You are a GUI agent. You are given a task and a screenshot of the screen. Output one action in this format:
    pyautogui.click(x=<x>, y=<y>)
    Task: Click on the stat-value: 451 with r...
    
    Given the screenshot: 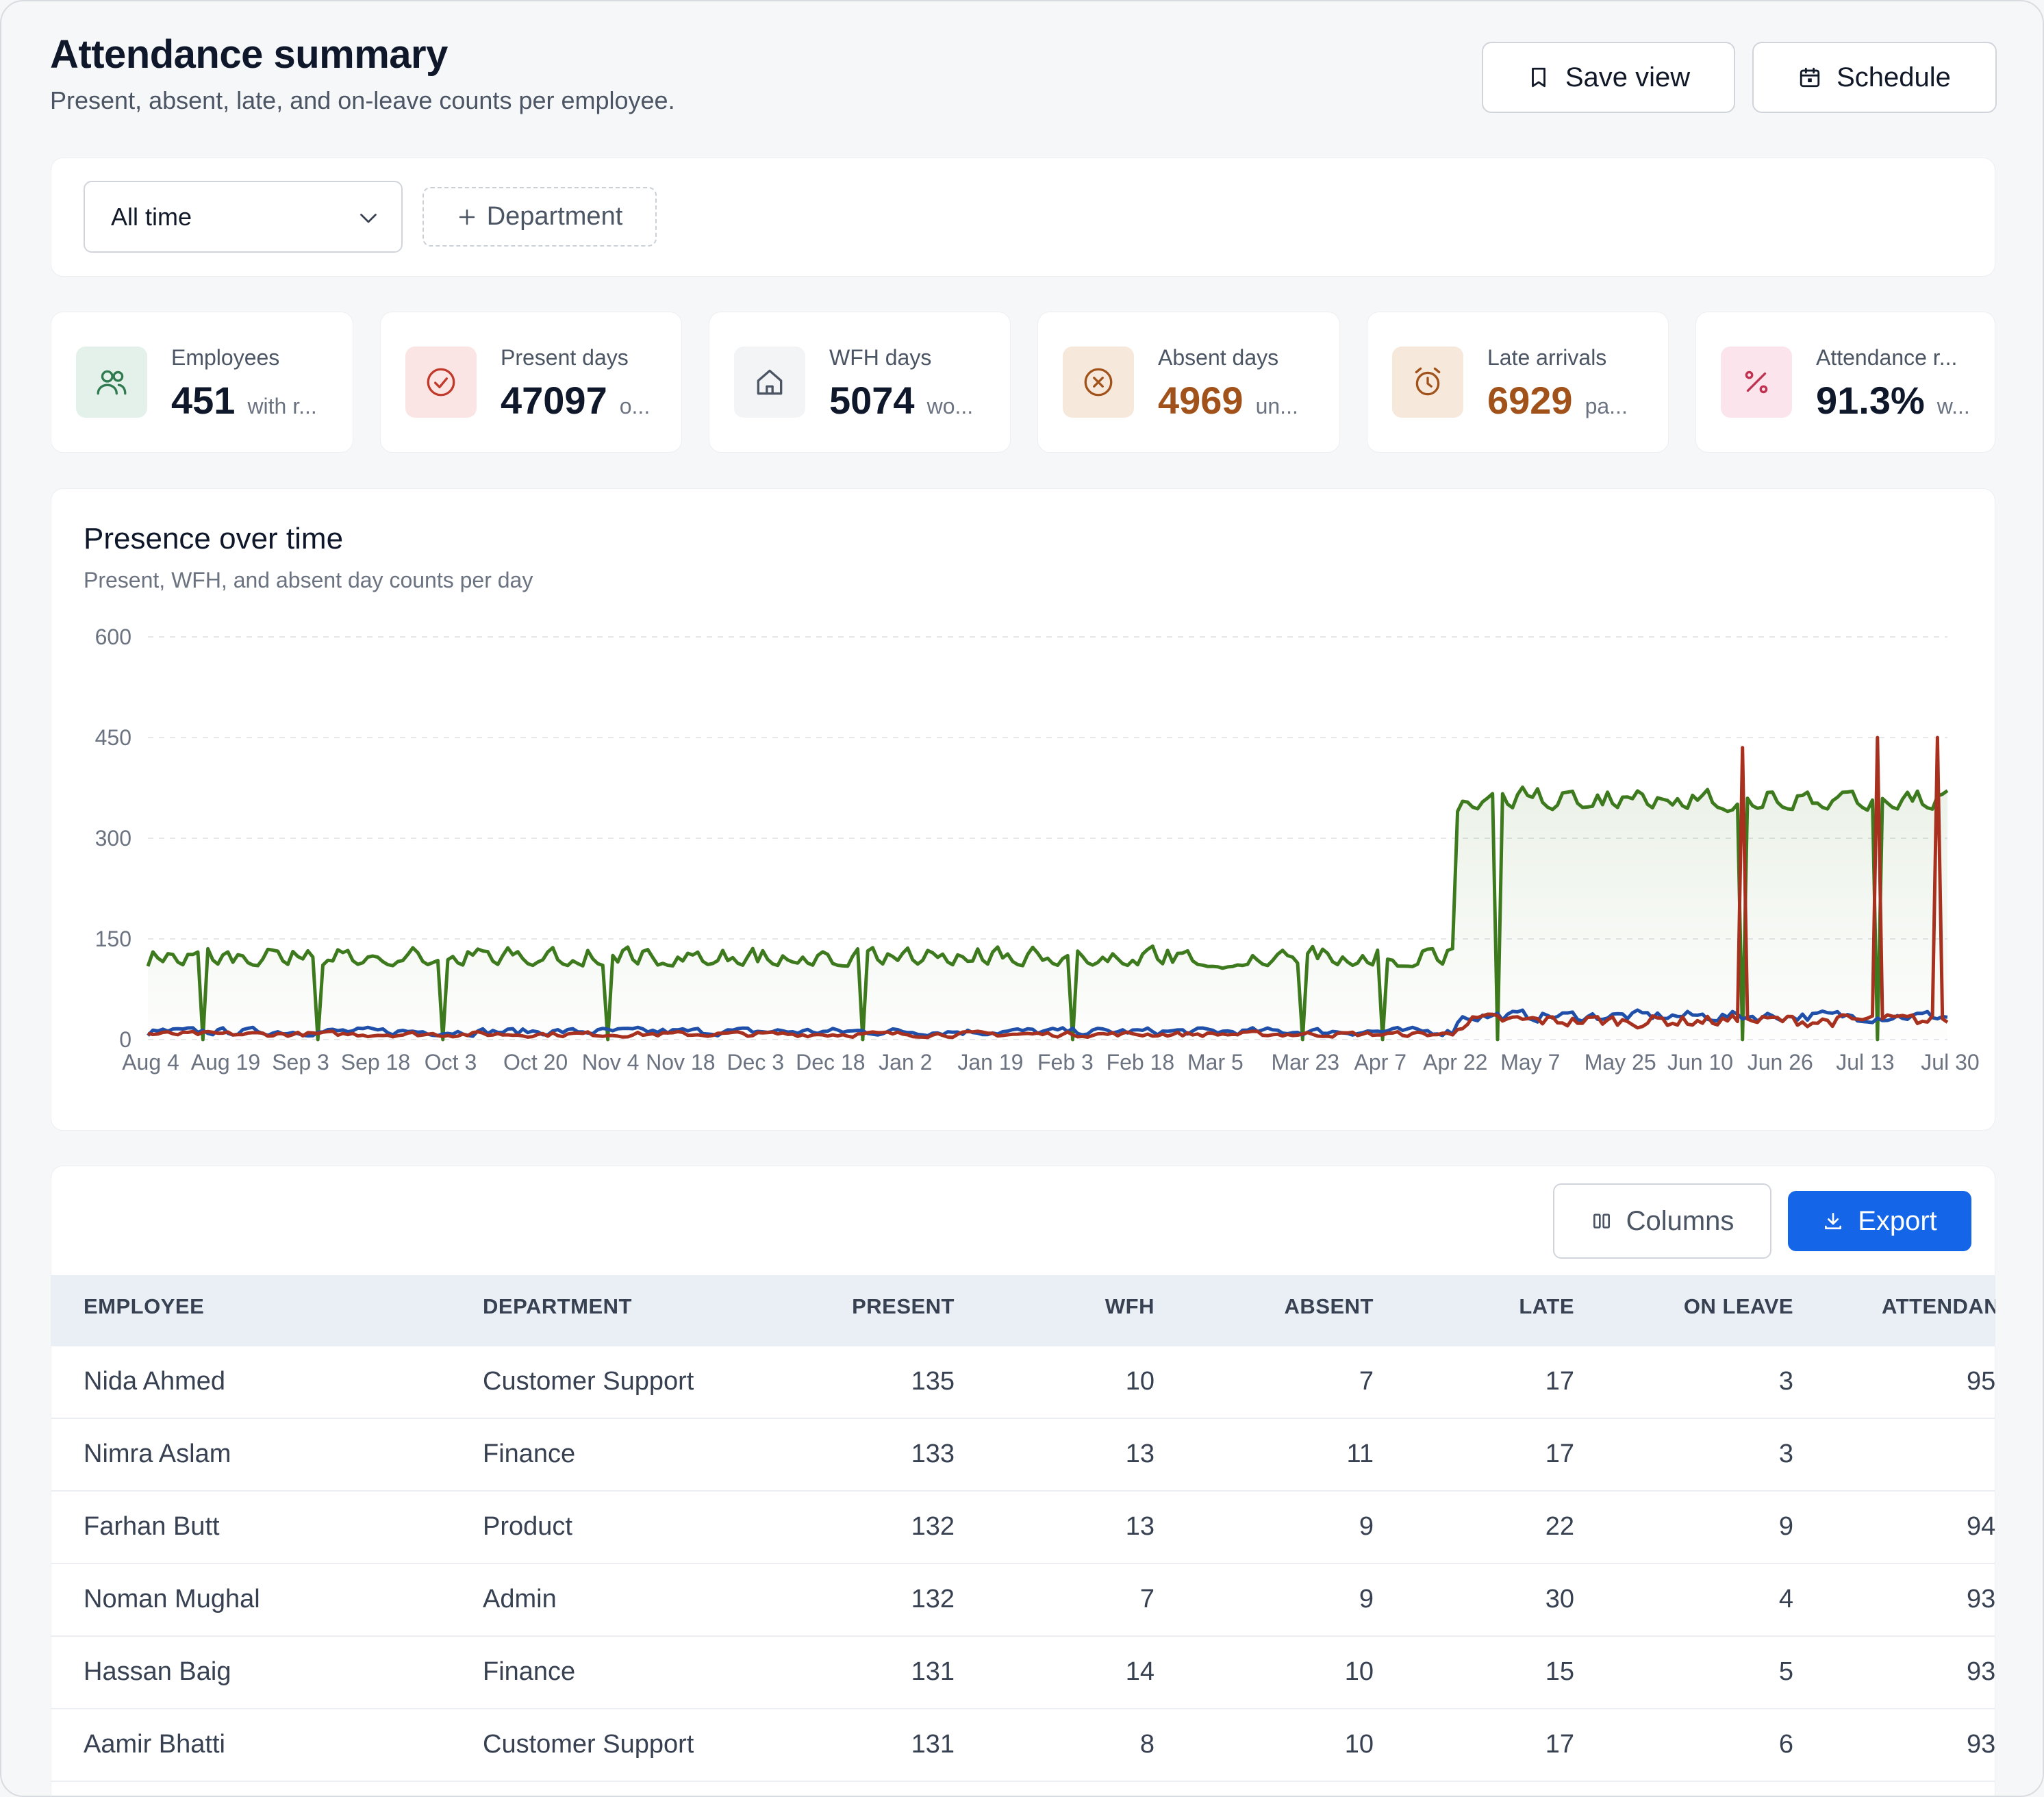 What is the action you would take?
    pyautogui.click(x=244, y=400)
    